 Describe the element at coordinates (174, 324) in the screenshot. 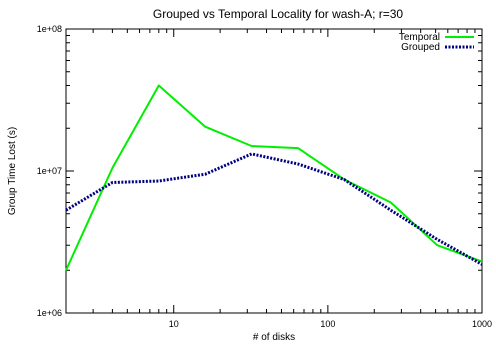

I see `x-tick-label: 10` at that location.